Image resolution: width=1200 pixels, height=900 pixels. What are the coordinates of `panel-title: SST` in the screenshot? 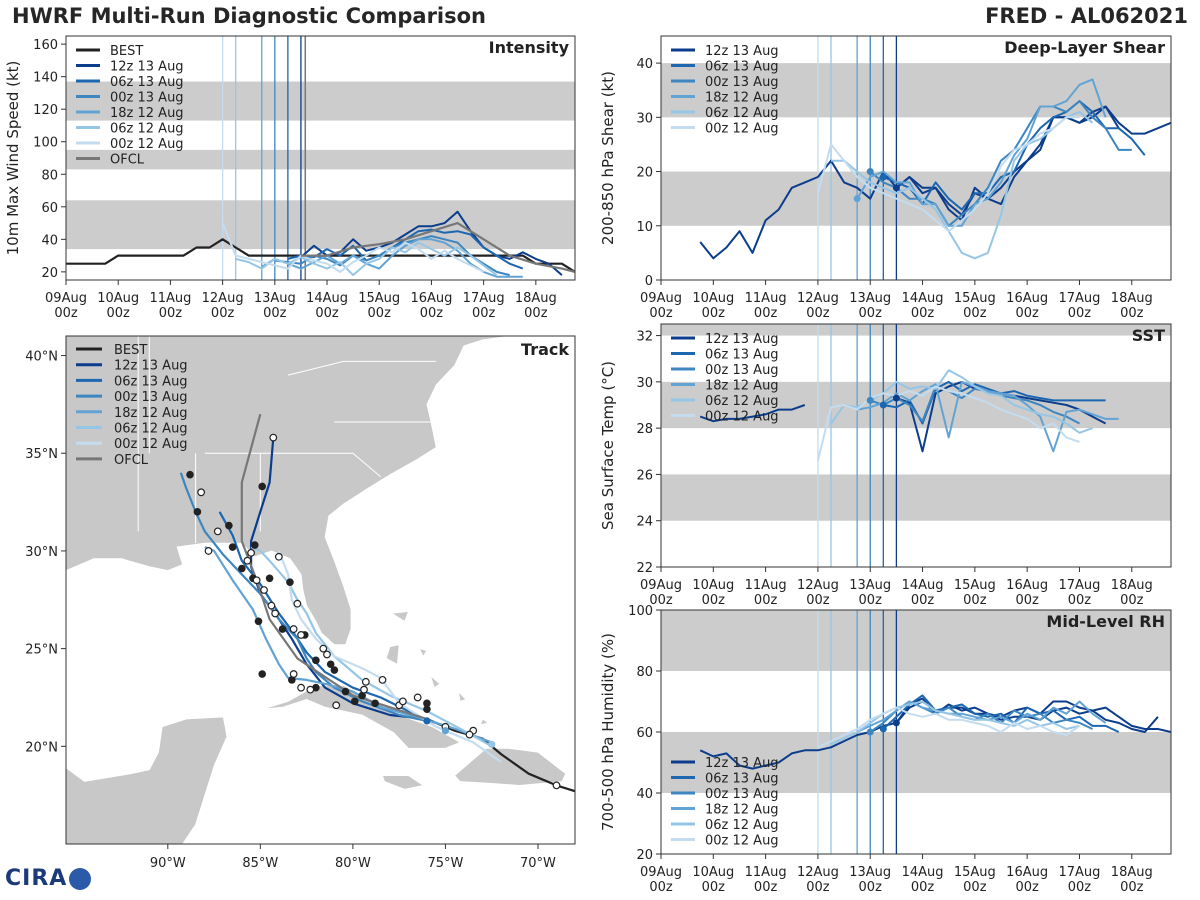 It's located at (1148, 335).